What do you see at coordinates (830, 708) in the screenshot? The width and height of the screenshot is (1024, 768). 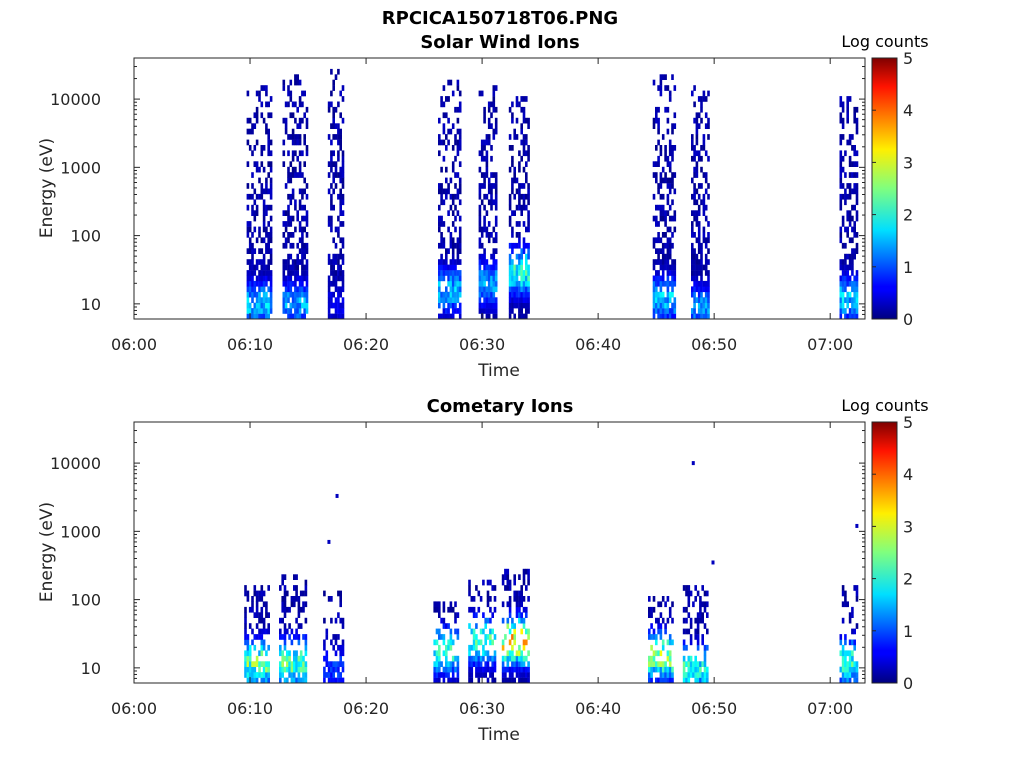 I see `x-tick-label: 07:00` at bounding box center [830, 708].